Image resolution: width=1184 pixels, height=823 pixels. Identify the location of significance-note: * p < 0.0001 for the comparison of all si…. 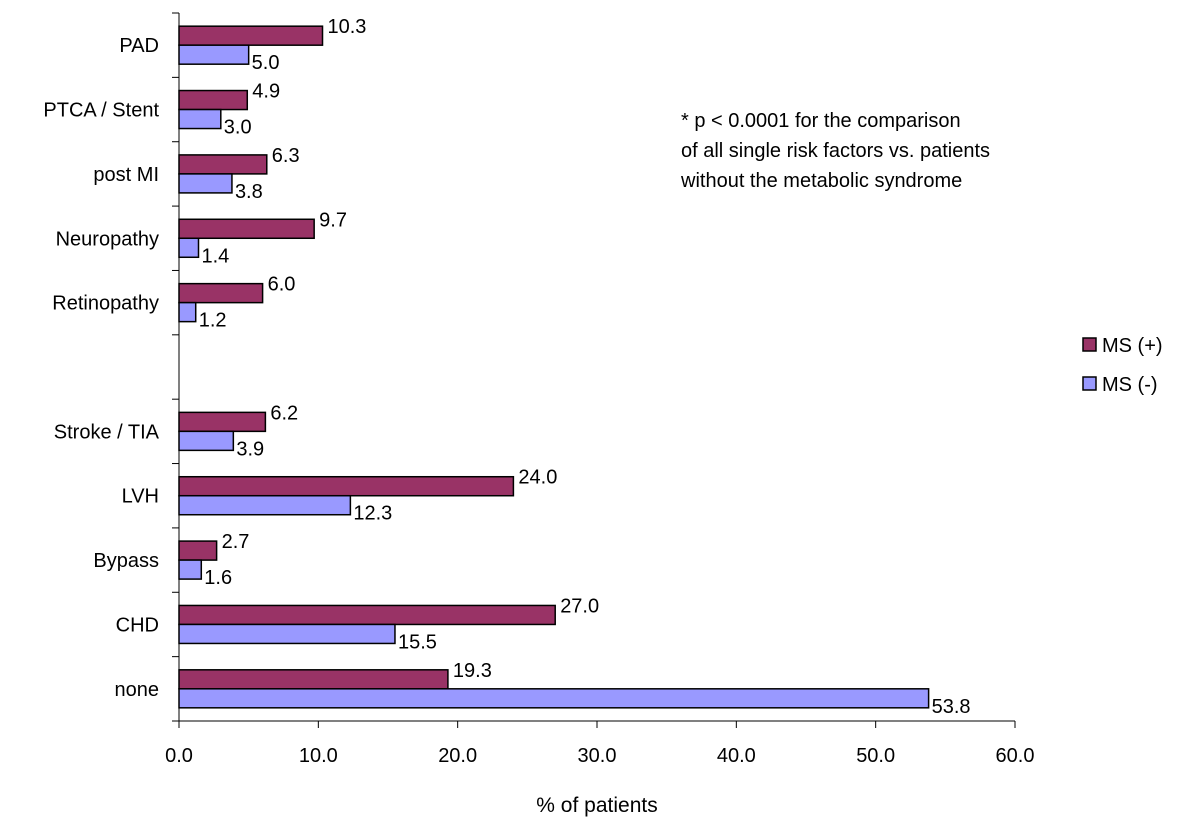
(835, 151).